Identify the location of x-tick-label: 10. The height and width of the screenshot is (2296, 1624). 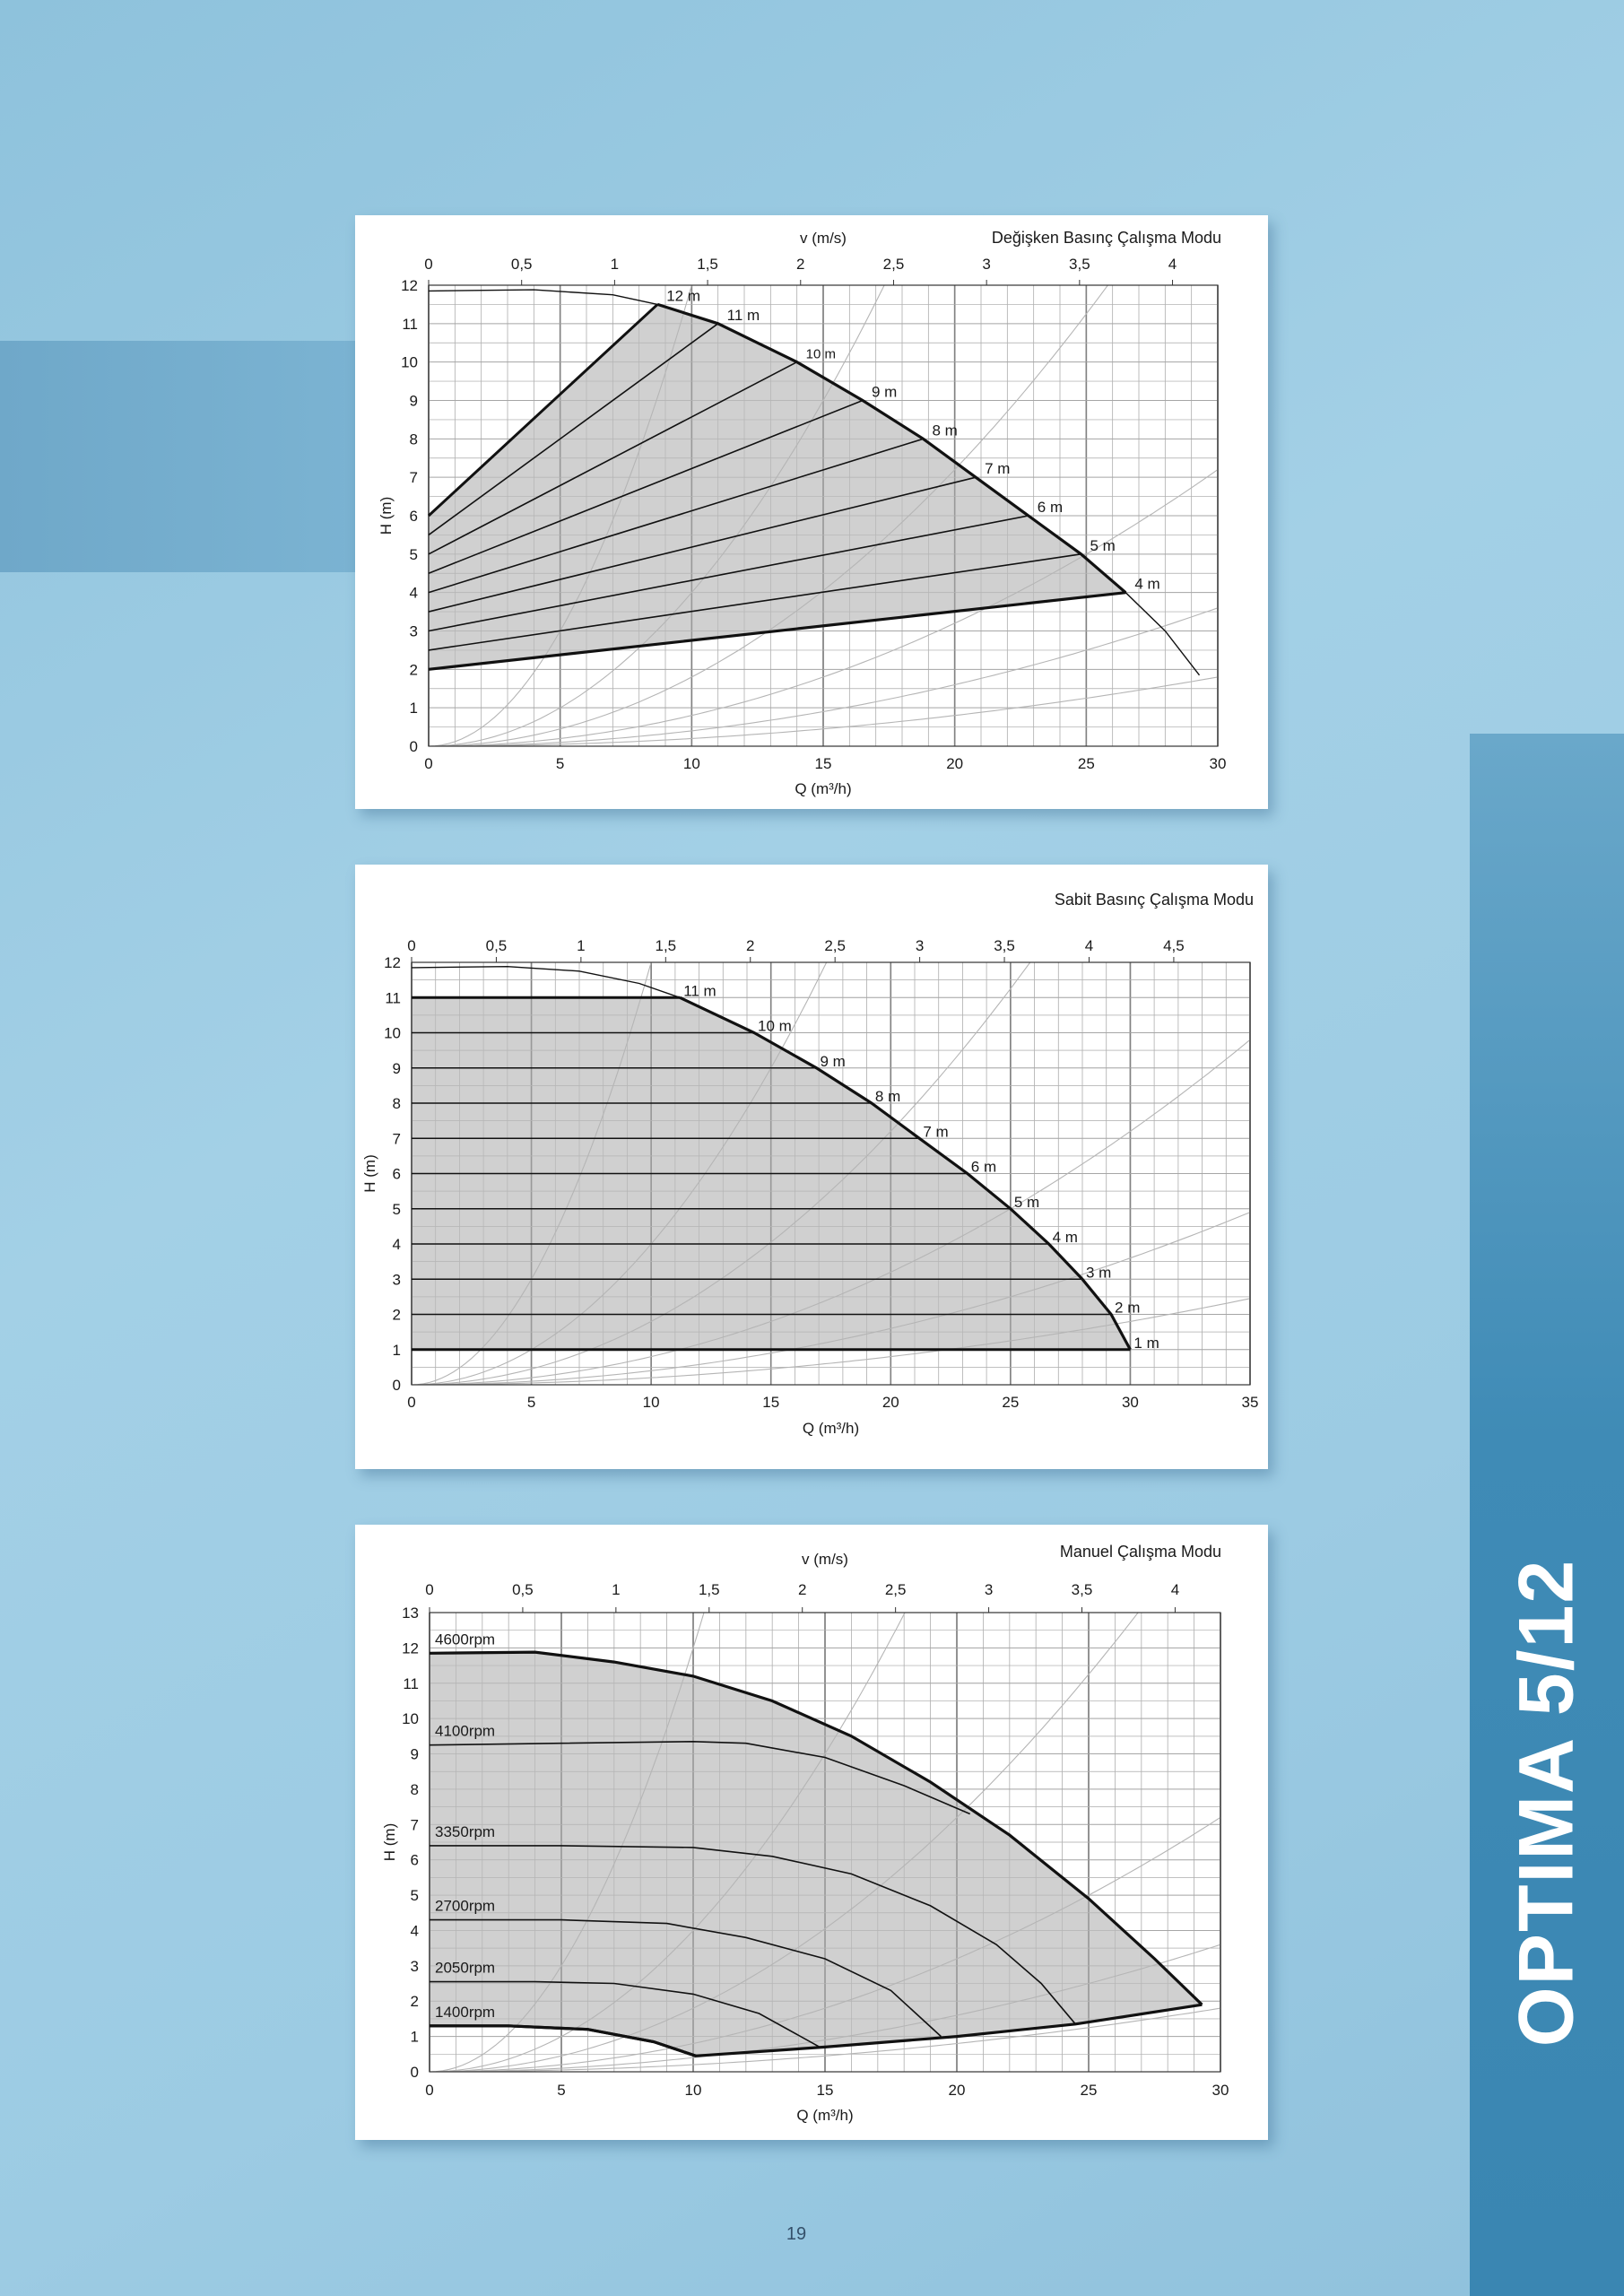
(651, 1402).